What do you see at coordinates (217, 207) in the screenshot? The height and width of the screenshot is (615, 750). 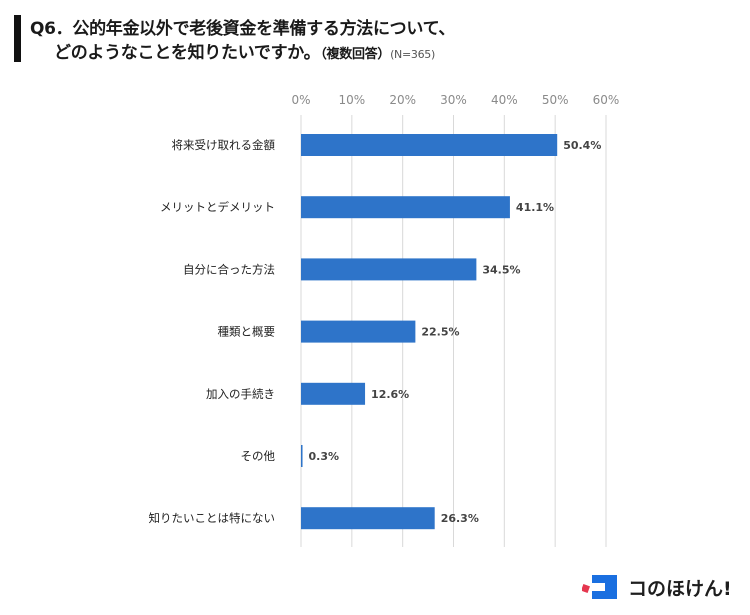 I see `category-label: メリットとデメリット` at bounding box center [217, 207].